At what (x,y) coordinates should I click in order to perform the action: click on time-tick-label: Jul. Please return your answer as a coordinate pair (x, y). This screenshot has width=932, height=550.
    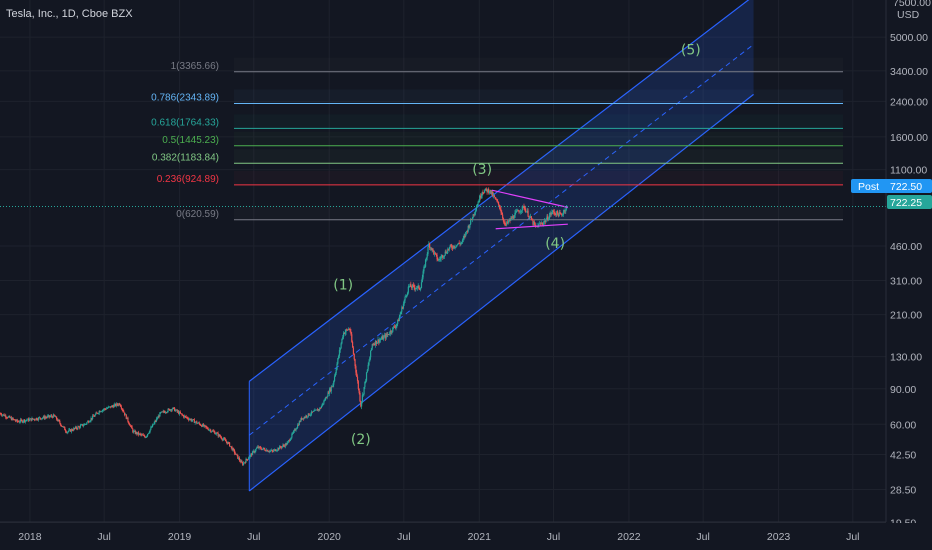
    Looking at the image, I should click on (253, 537).